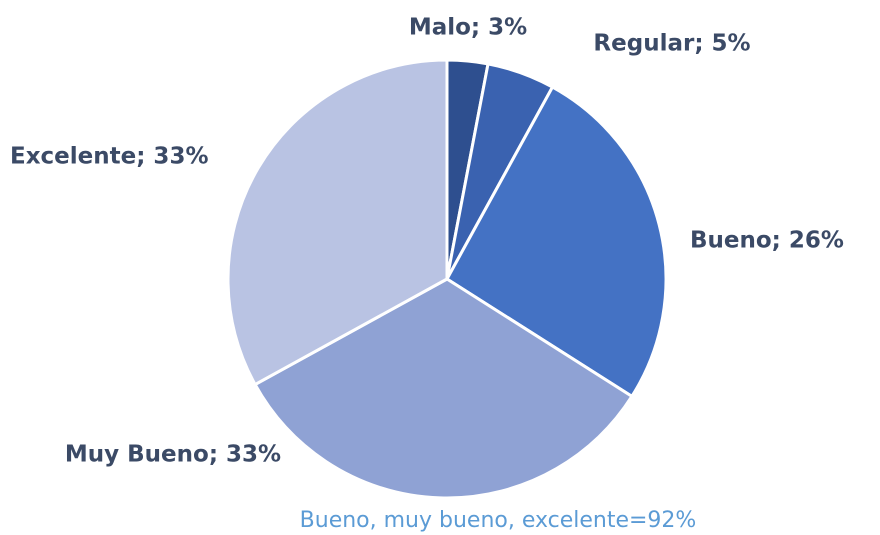  What do you see at coordinates (767, 241) in the screenshot?
I see `data-label: Bueno; 26%` at bounding box center [767, 241].